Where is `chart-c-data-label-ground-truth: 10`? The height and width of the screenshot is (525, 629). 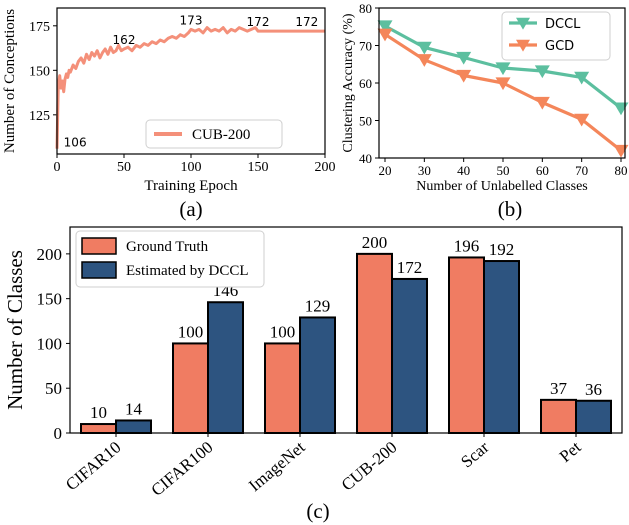
chart-c-data-label-ground-truth: 10 is located at coordinates (98, 412).